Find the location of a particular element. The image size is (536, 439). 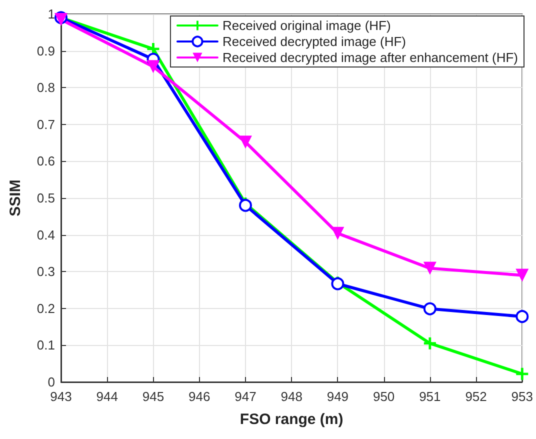

y-tick-label: 0.4 is located at coordinates (45, 234).